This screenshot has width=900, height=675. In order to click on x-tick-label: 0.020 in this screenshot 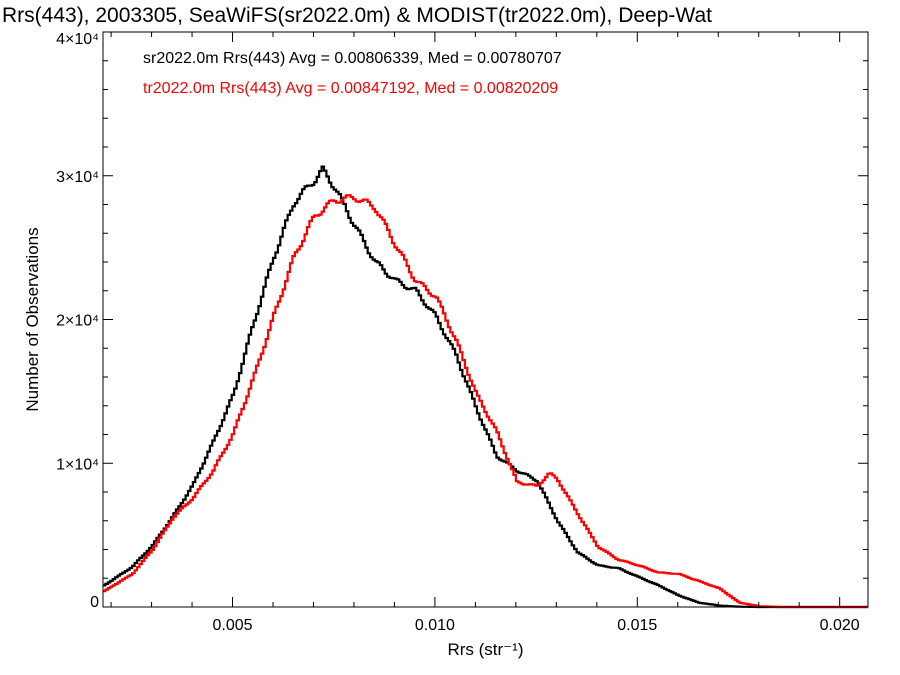, I will do `click(840, 625)`.